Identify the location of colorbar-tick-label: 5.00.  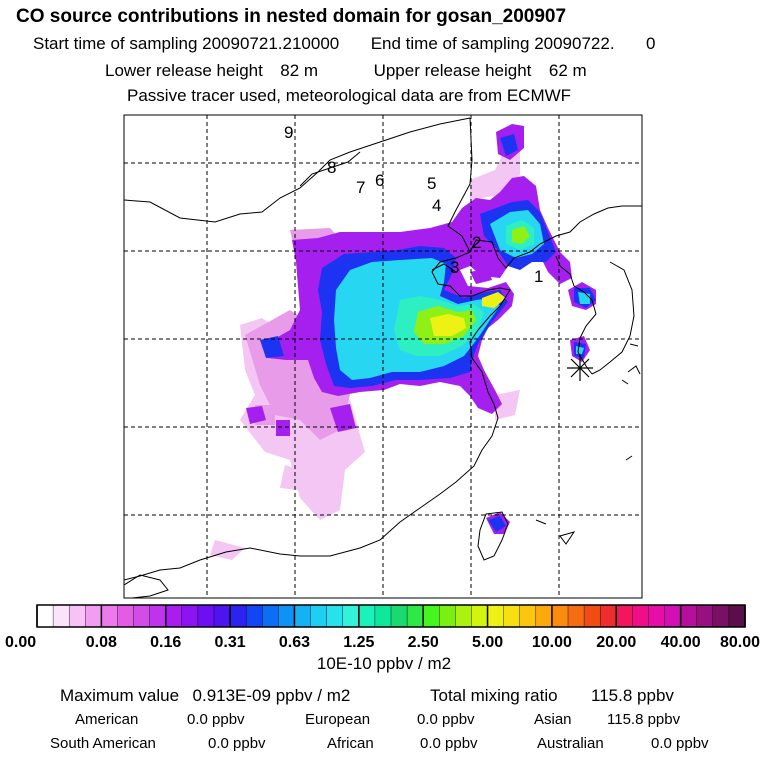
(487, 642).